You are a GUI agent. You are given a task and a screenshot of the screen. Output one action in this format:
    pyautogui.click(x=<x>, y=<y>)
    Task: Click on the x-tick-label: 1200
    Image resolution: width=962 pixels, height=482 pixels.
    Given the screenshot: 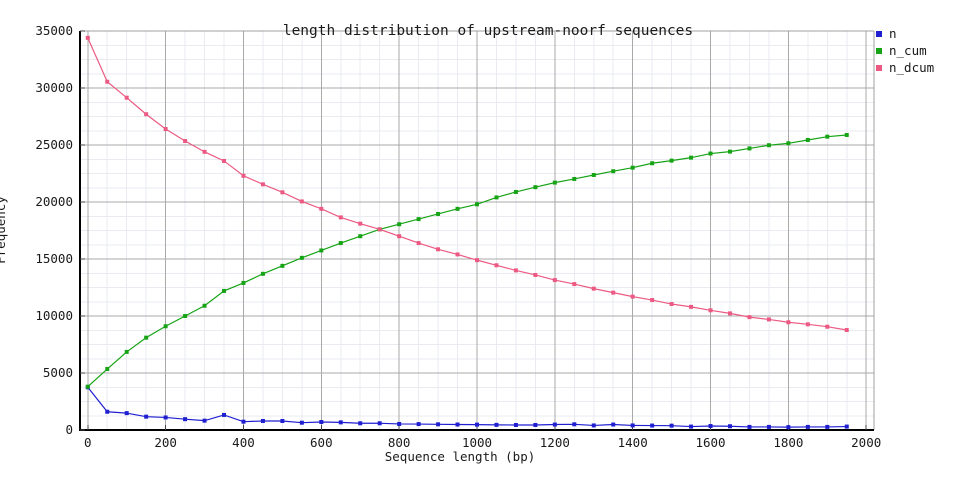 What is the action you would take?
    pyautogui.click(x=555, y=442)
    